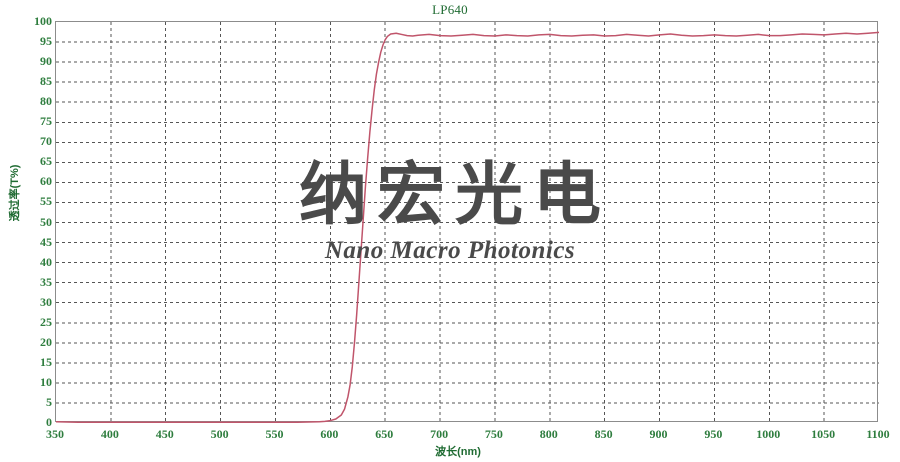 Image resolution: width=900 pixels, height=462 pixels. Describe the element at coordinates (55, 434) in the screenshot. I see `x-tick-label: 350` at that location.